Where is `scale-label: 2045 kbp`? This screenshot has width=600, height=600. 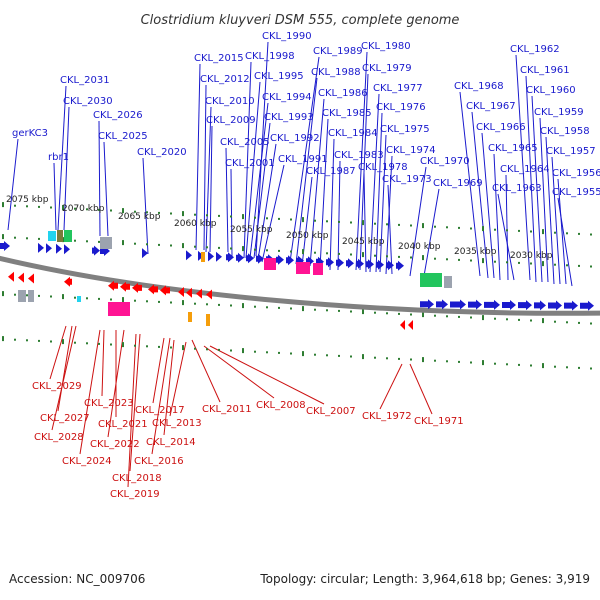 scale-label: 2045 kbp is located at coordinates (363, 242).